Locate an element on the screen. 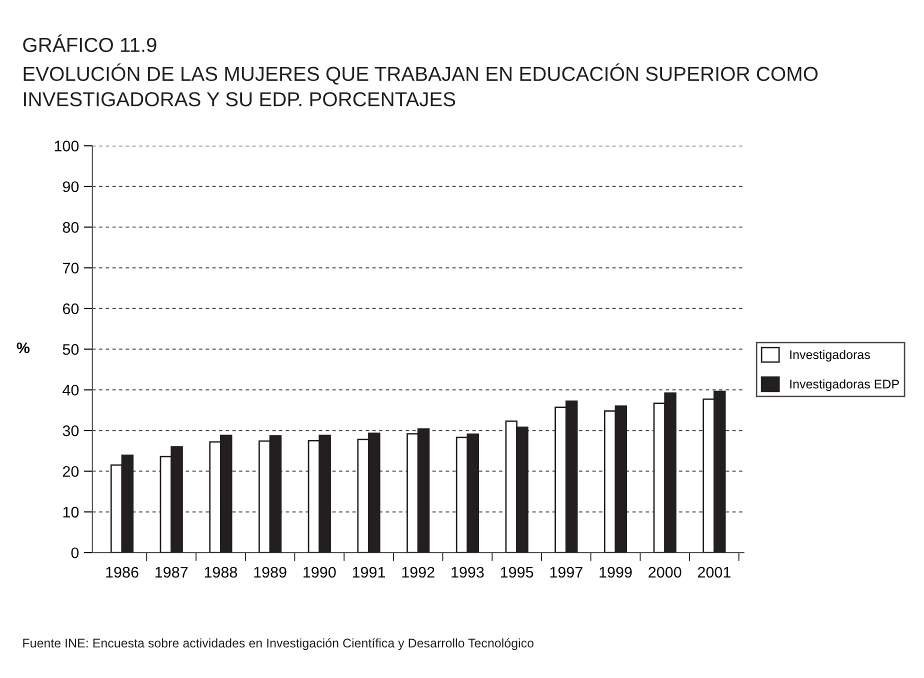  y-tick-label: 30 is located at coordinates (70, 430).